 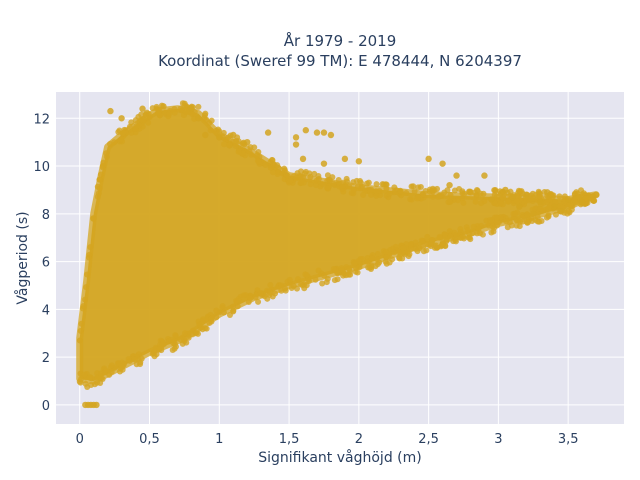 I want to click on y-axis-ticks: 0 2 4 6 8 10 12, so click(x=41, y=263).